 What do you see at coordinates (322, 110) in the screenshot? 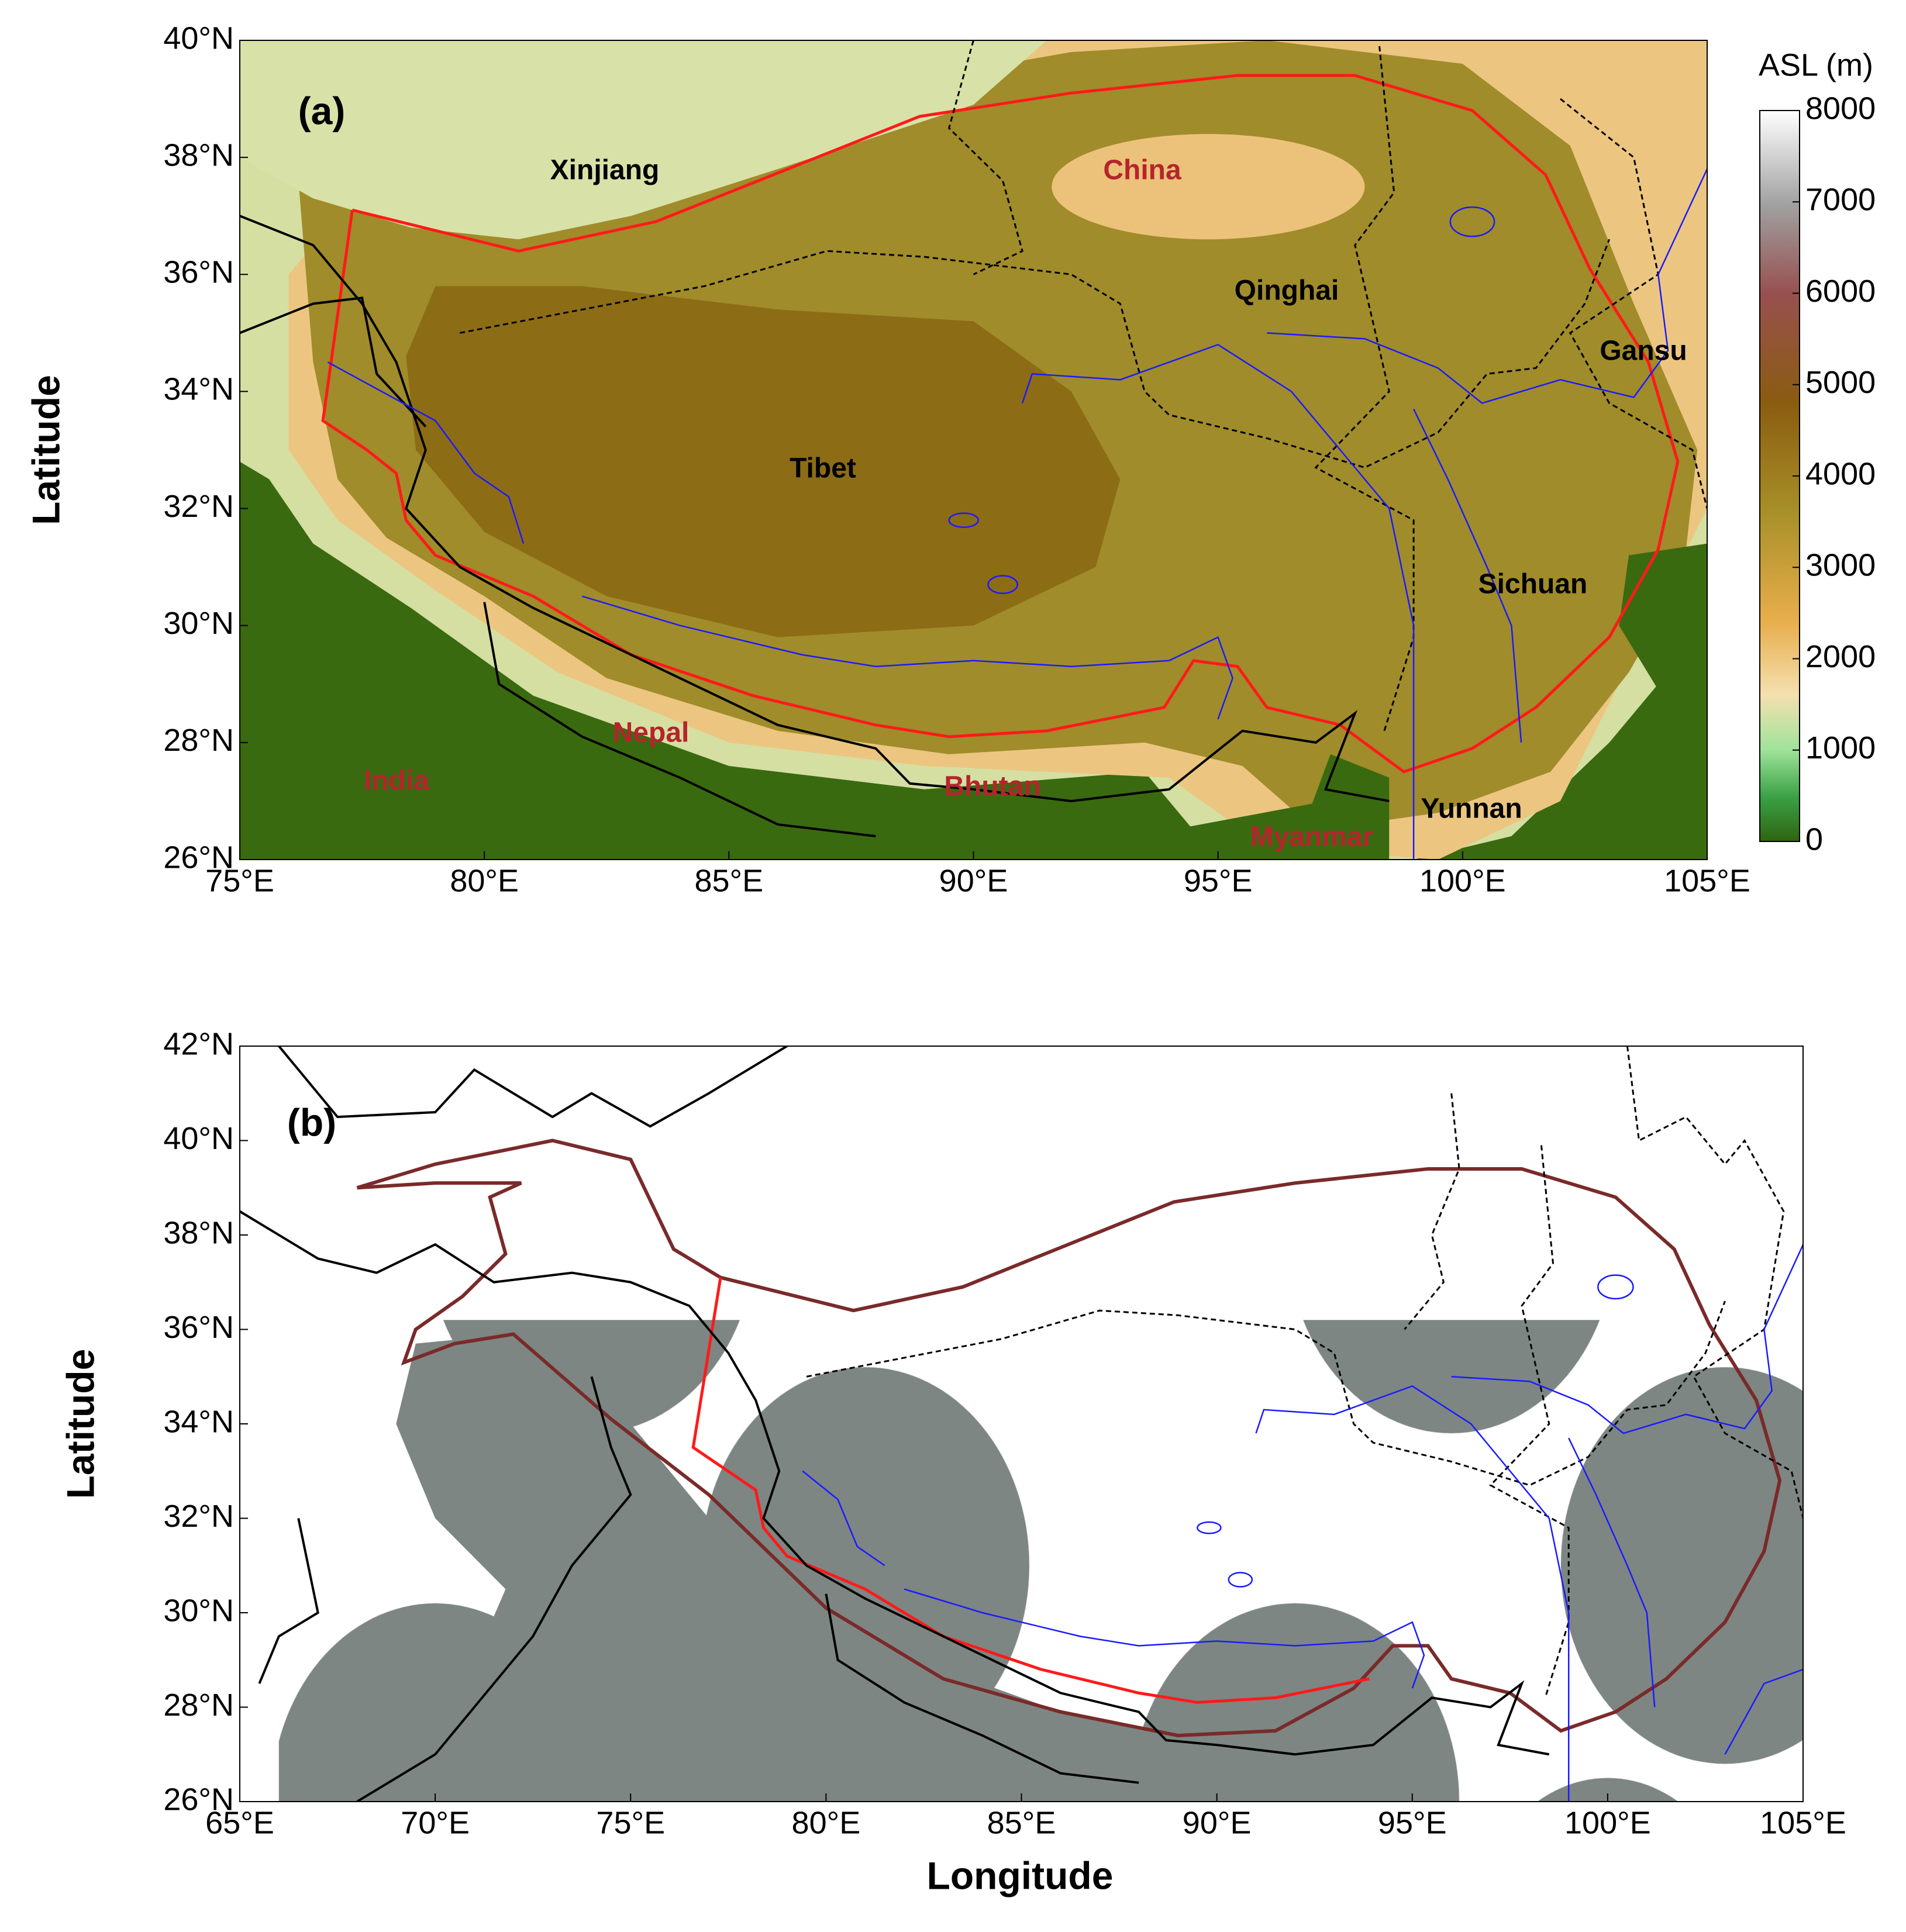
I see `panel-label: (a)` at bounding box center [322, 110].